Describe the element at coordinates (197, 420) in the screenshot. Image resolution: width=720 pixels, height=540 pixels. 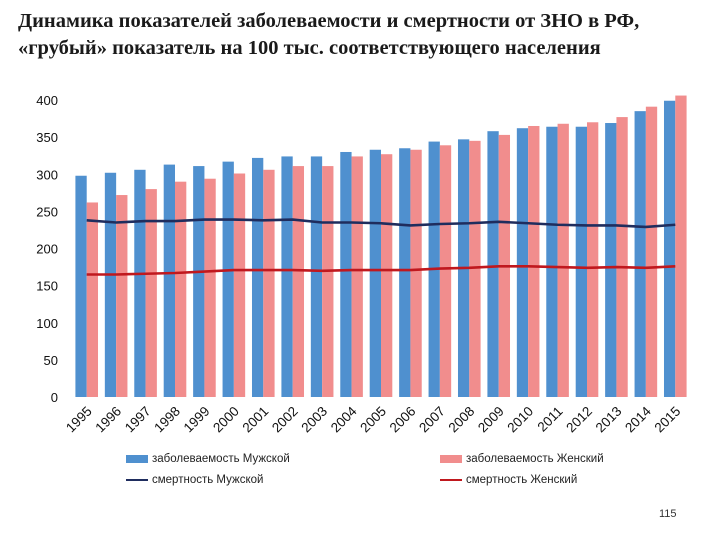
I see `x-tick-label: 1999` at that location.